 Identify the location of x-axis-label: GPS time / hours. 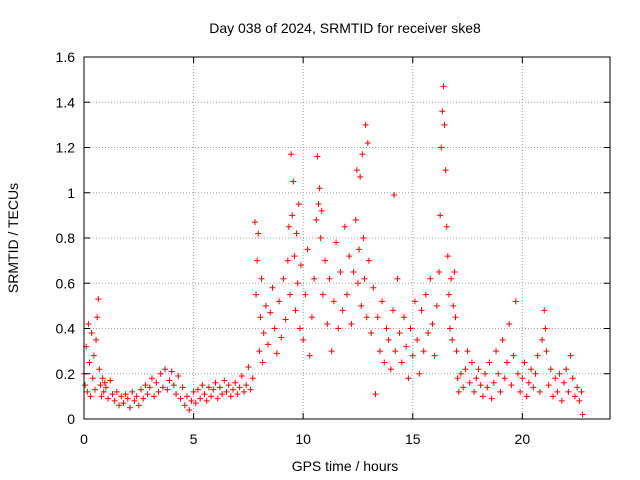
(345, 466).